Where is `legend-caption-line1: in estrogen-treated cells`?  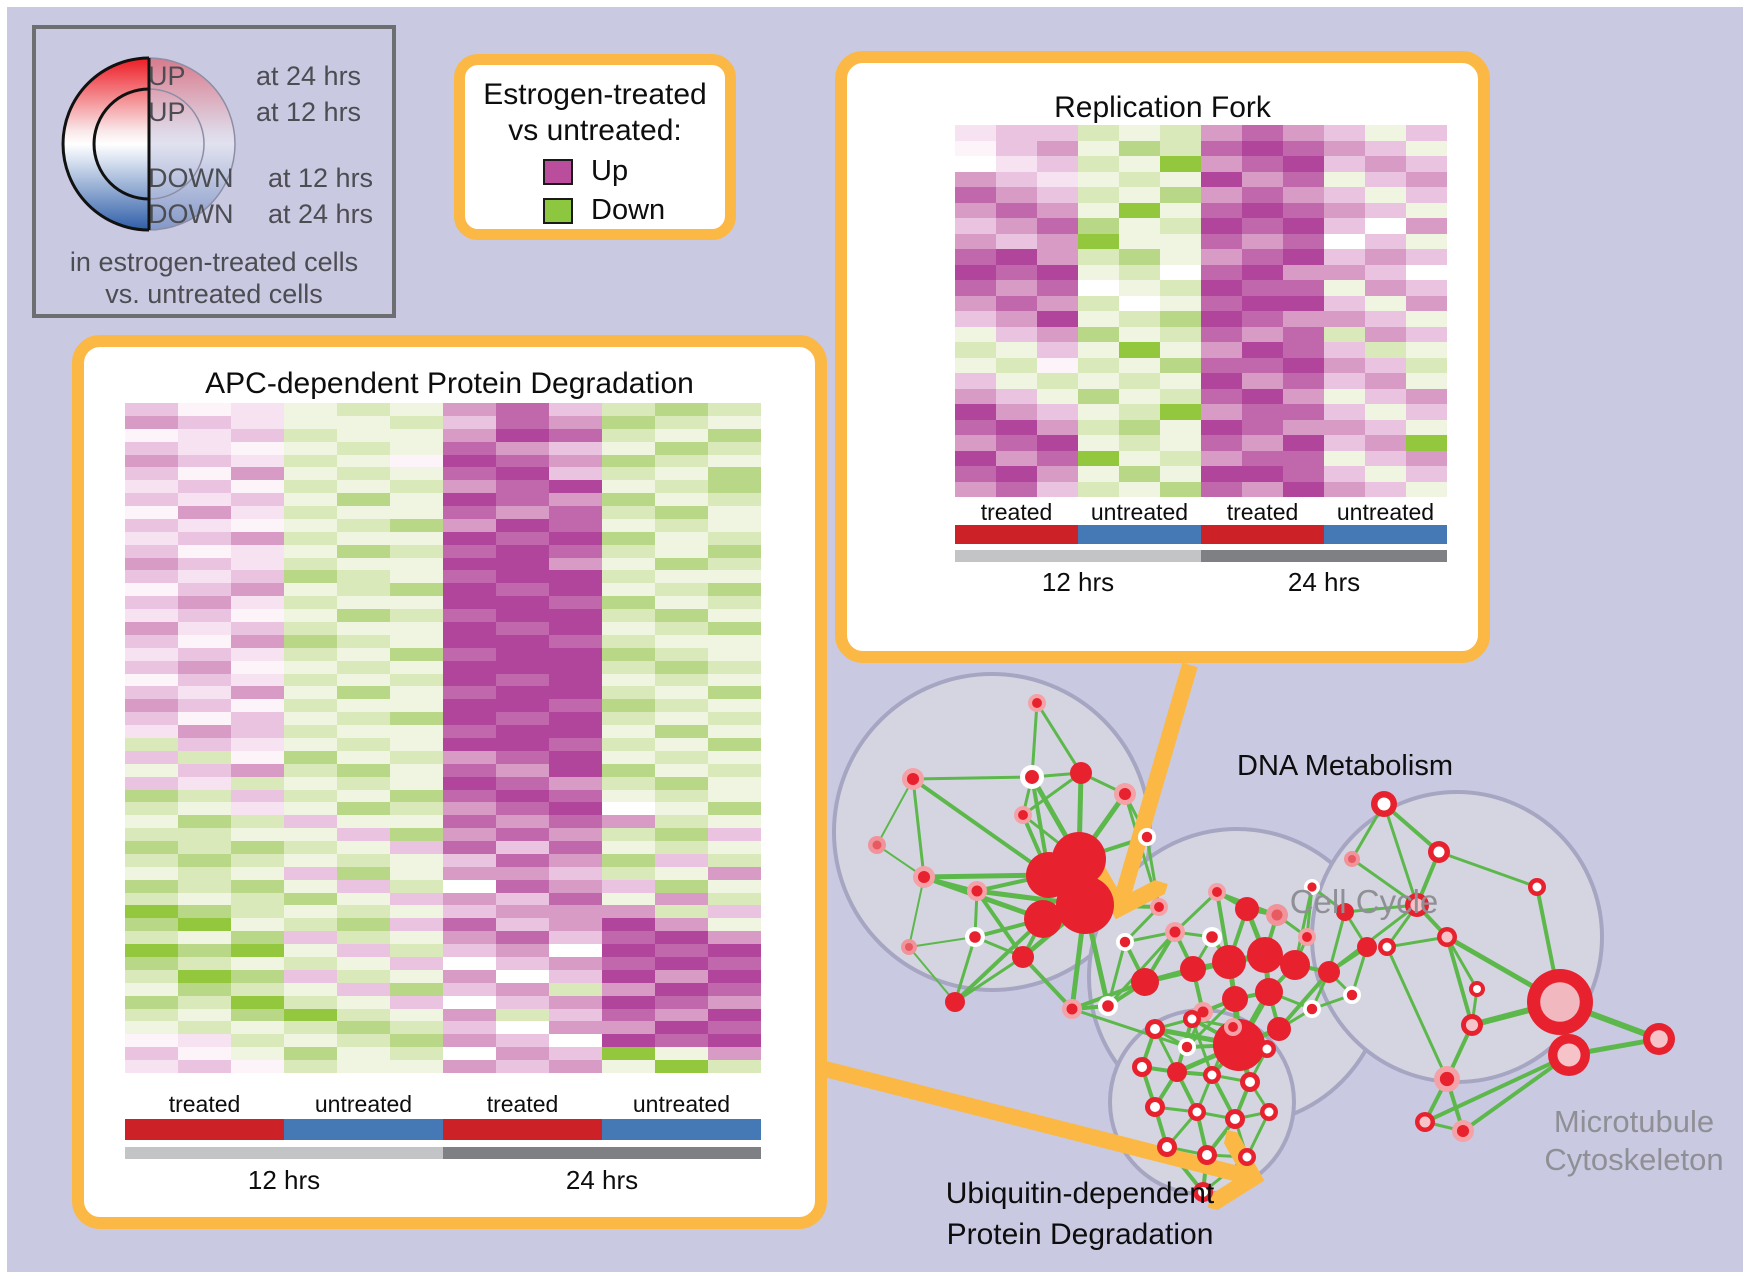
legend-caption-line1: in estrogen-treated cells is located at coordinates (214, 262).